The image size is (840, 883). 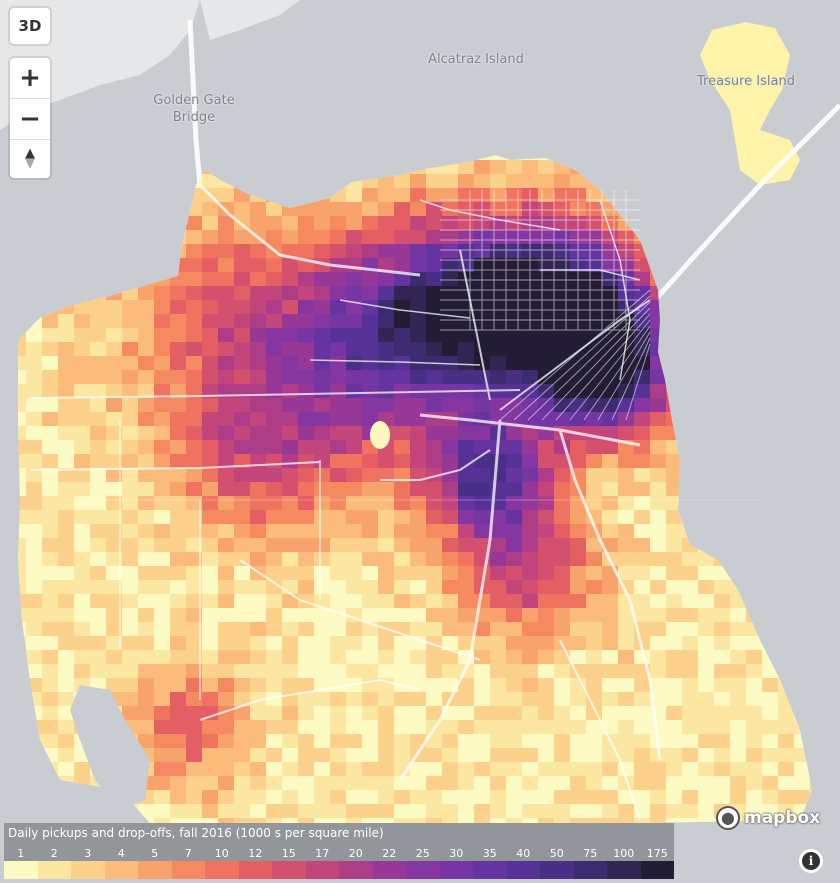 What do you see at coordinates (768, 818) in the screenshot?
I see `mapbox-logo: ⬤ mapbox` at bounding box center [768, 818].